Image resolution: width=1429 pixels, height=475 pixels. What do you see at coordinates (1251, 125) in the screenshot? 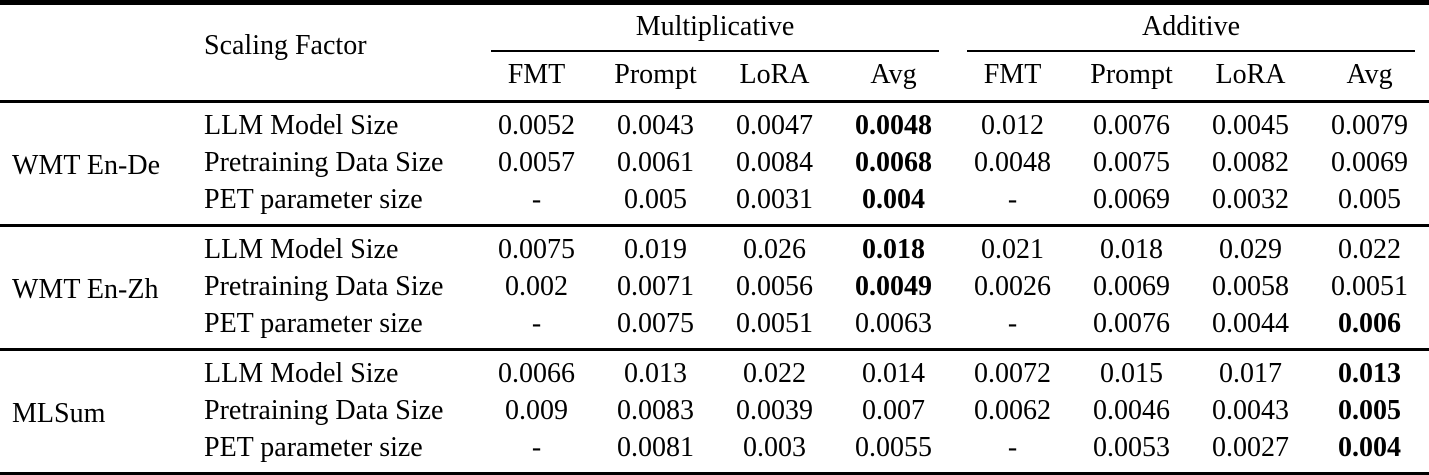
I see `value-cell: 0.0045` at bounding box center [1251, 125].